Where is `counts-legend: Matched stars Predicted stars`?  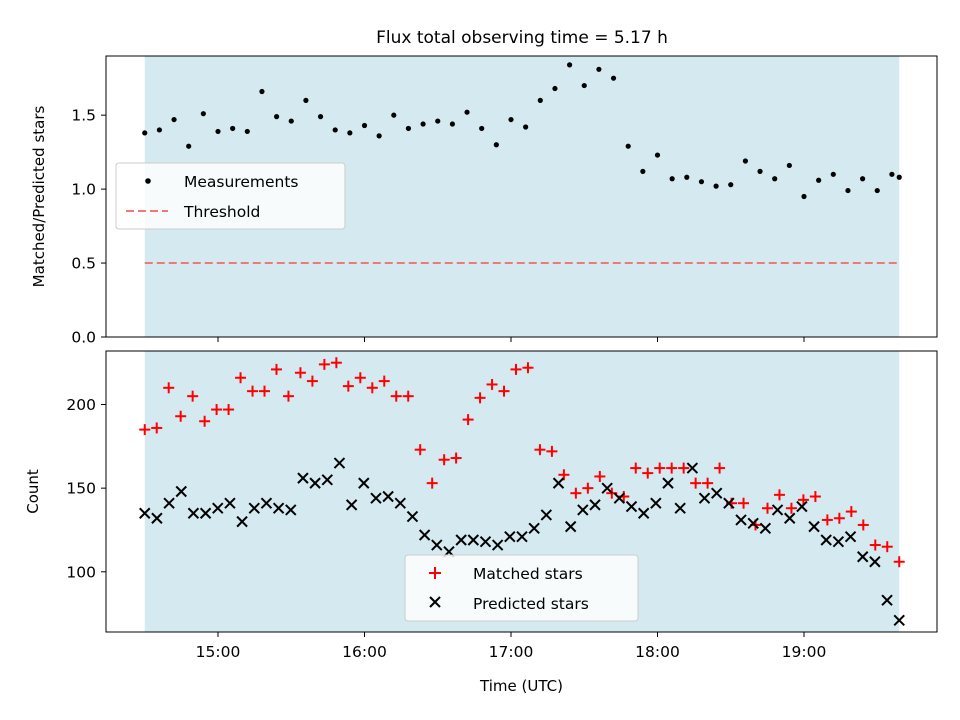 counts-legend: Matched stars Predicted stars is located at coordinates (521, 588).